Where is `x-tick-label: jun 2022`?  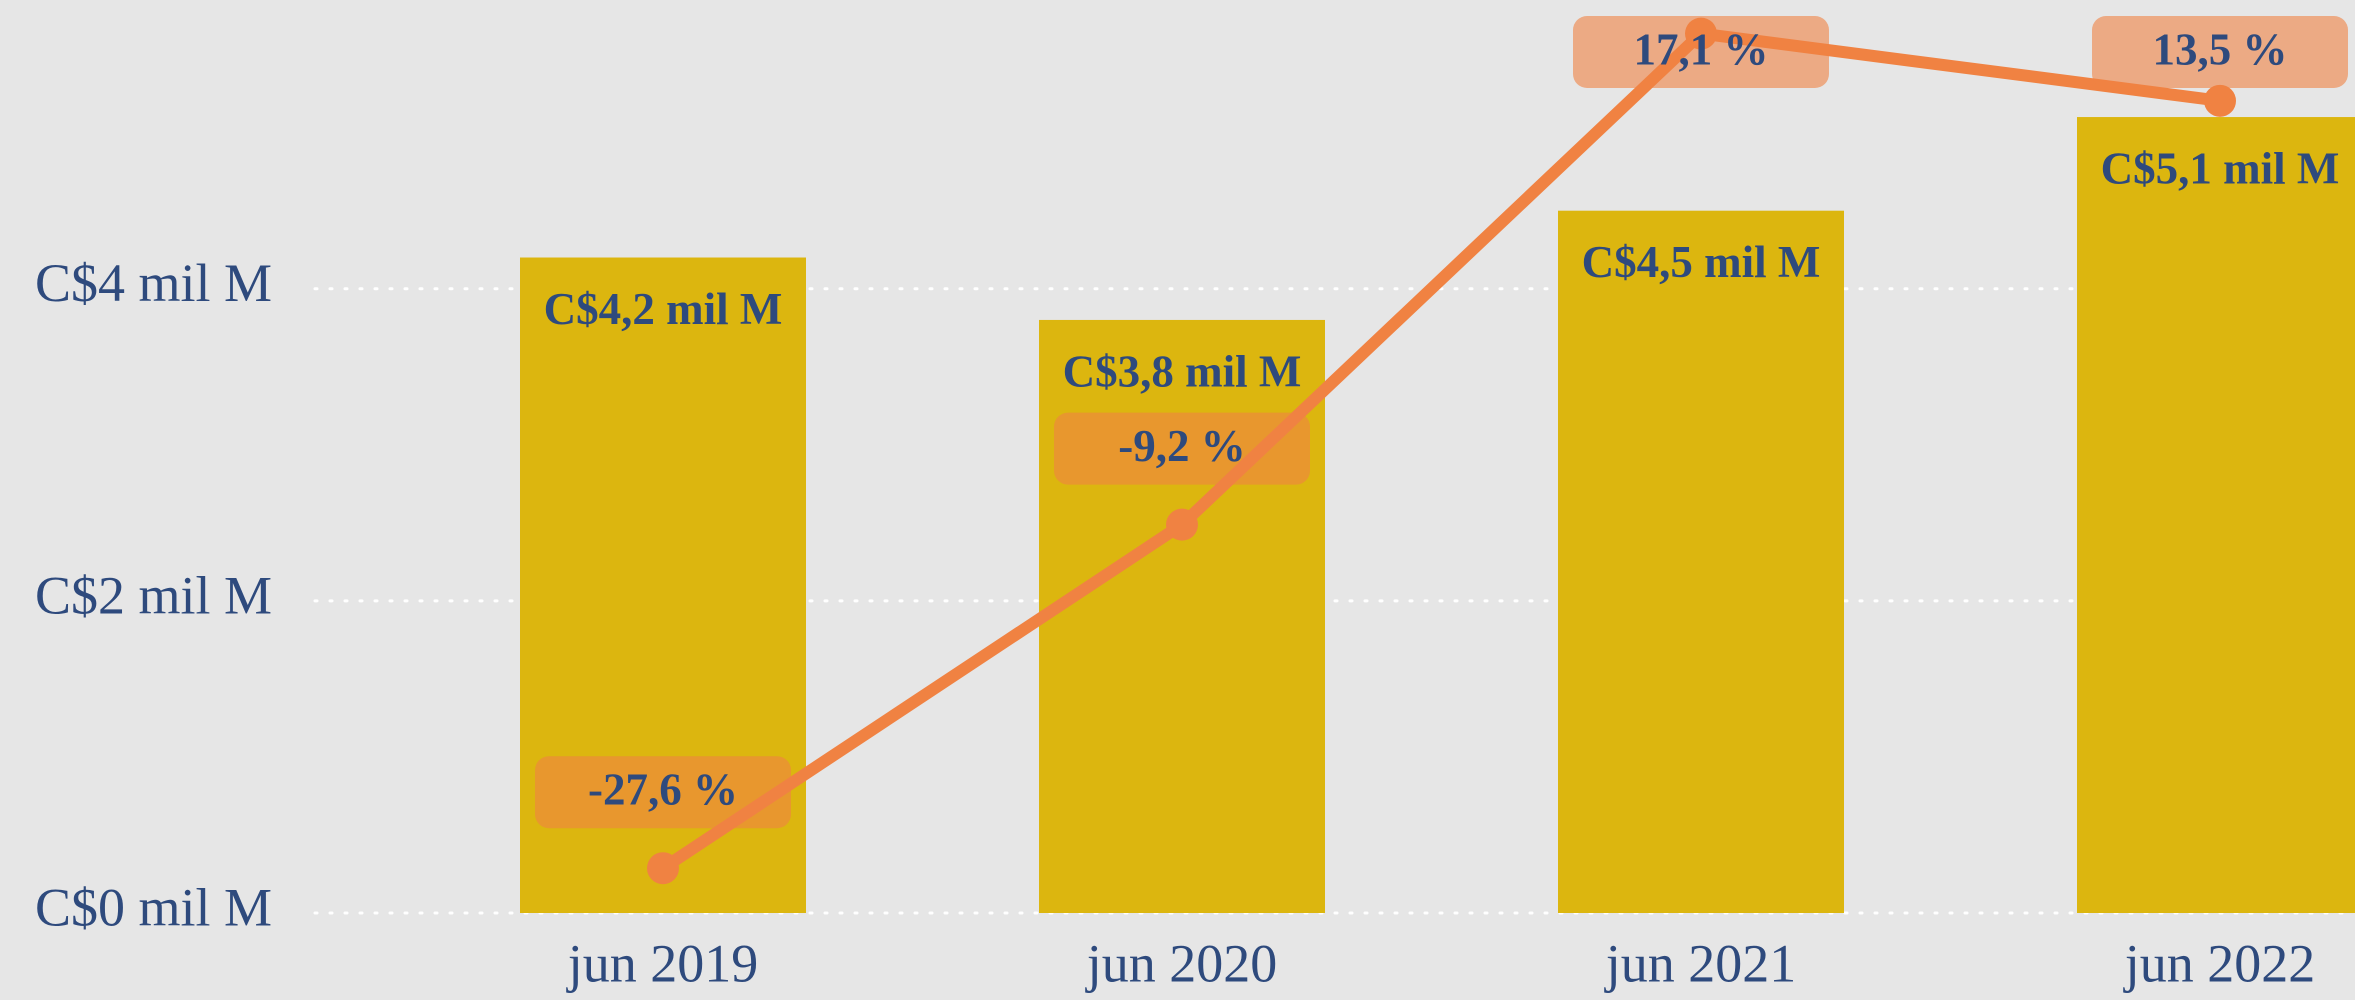
x-tick-label: jun 2022 is located at coordinates (2219, 963).